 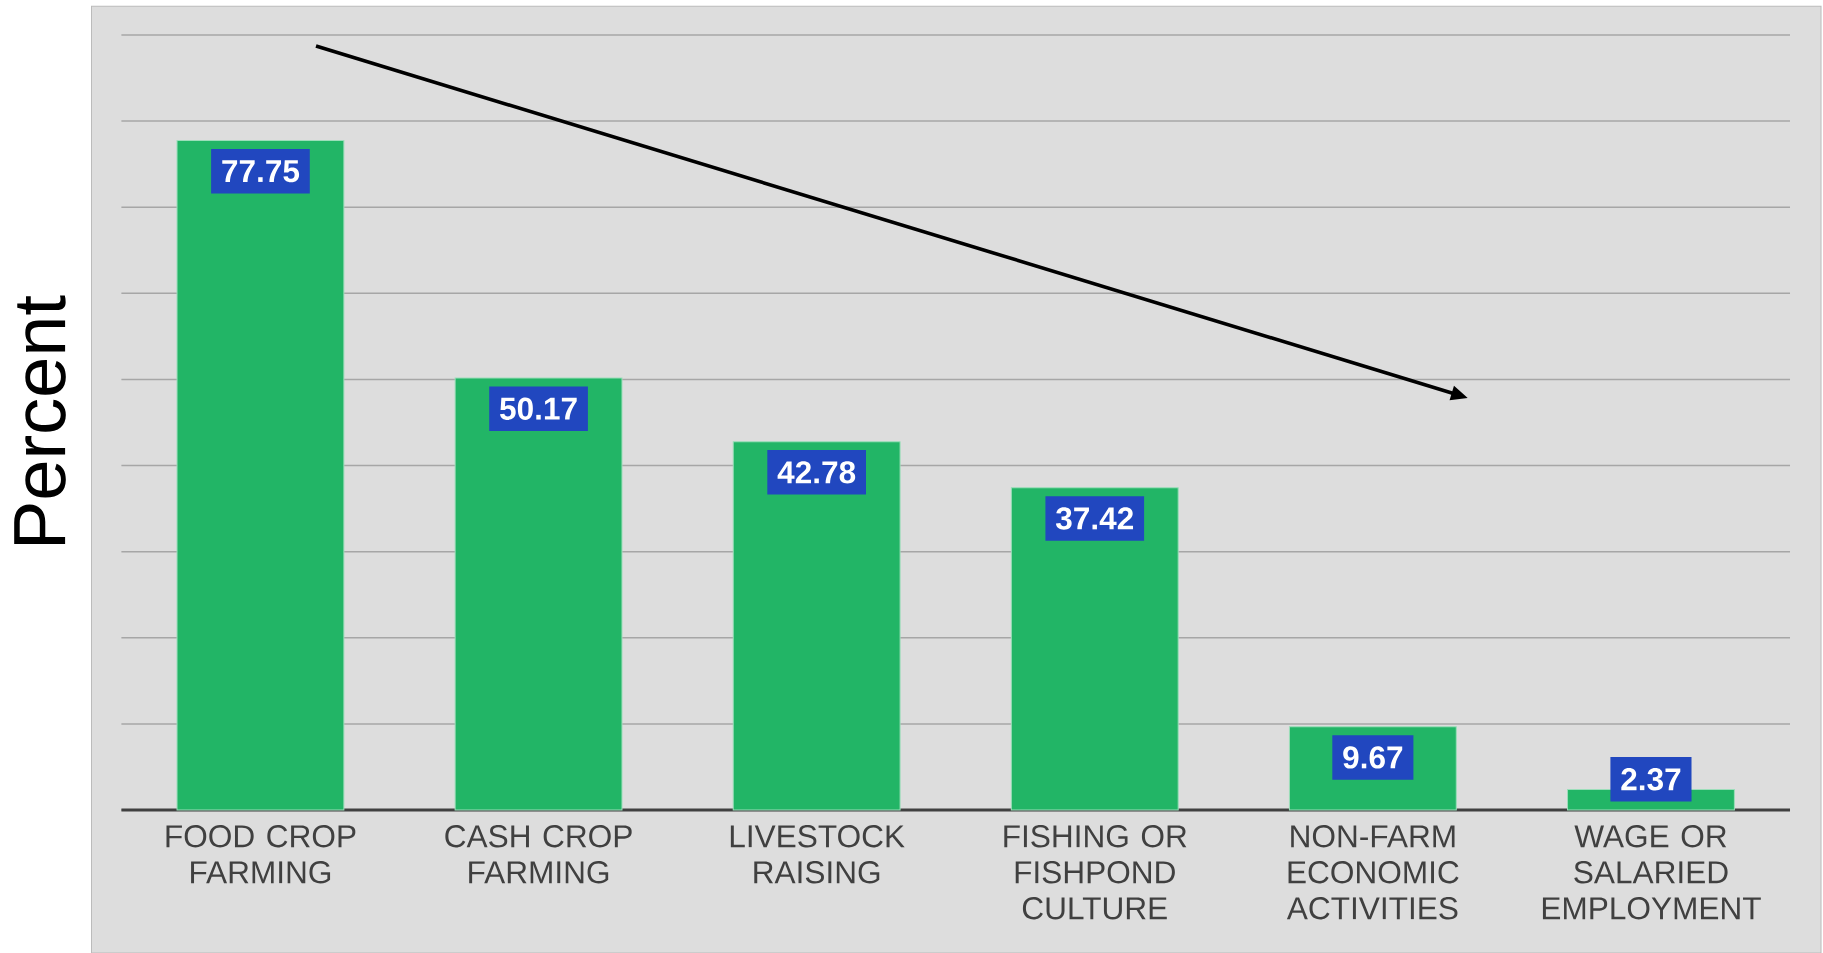 I want to click on data-label: 77.75, so click(x=261, y=171).